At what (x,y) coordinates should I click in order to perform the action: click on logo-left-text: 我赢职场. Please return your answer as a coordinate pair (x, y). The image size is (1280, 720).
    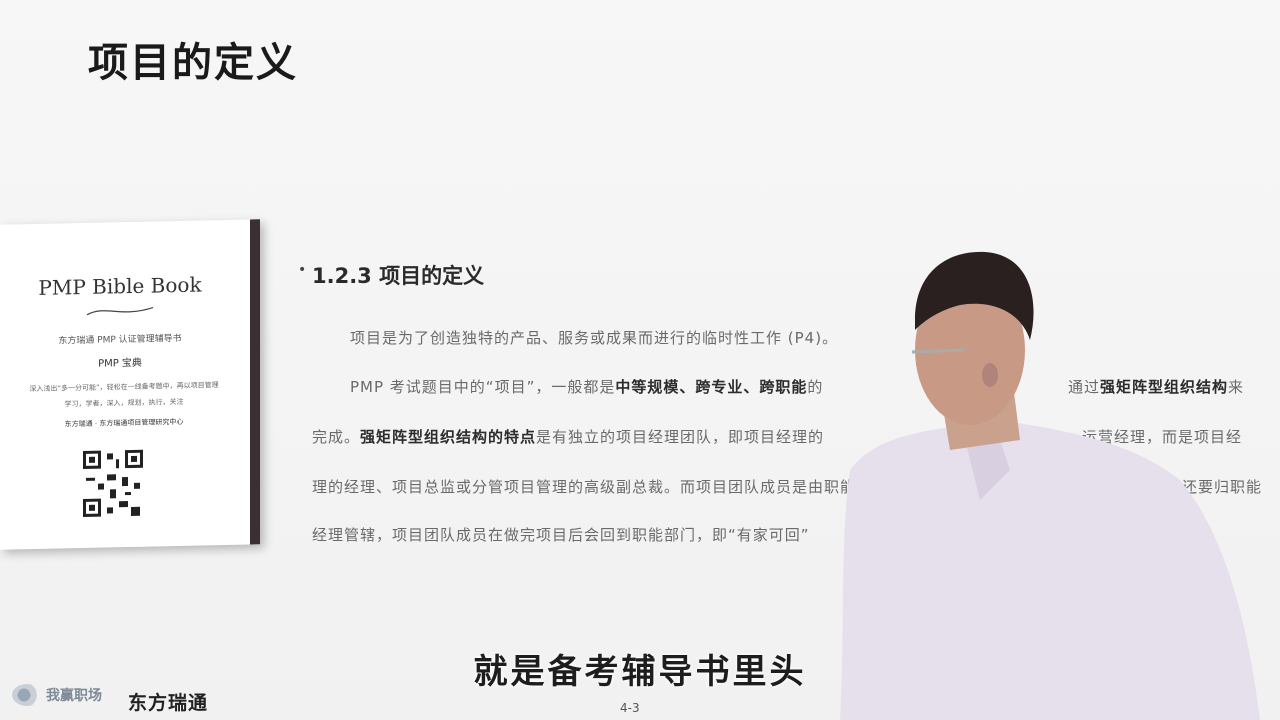
    Looking at the image, I should click on (74, 696).